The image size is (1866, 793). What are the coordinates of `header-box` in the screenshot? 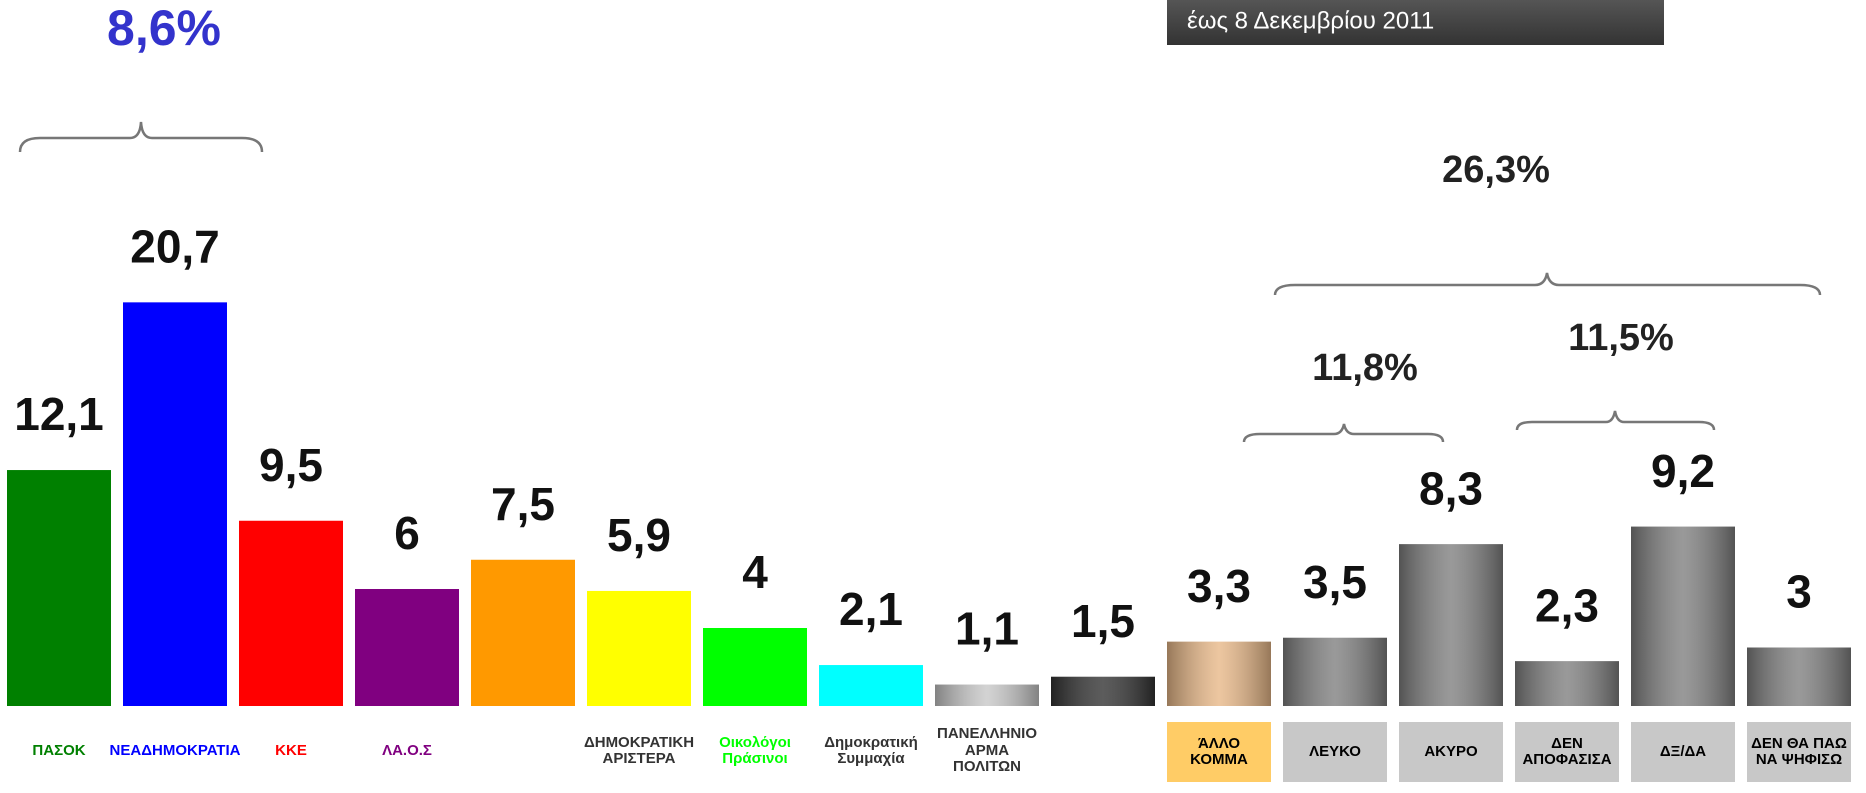 It's located at (1415, 22).